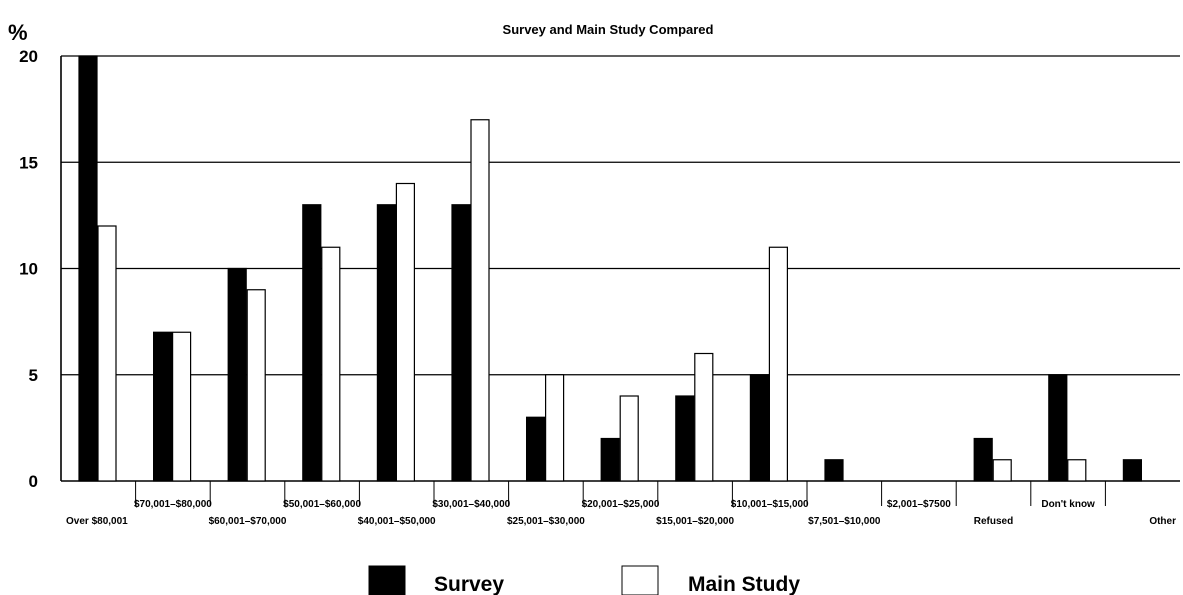 The width and height of the screenshot is (1183, 595). Describe the element at coordinates (18, 32) in the screenshot. I see `y-axis-unit: %` at that location.